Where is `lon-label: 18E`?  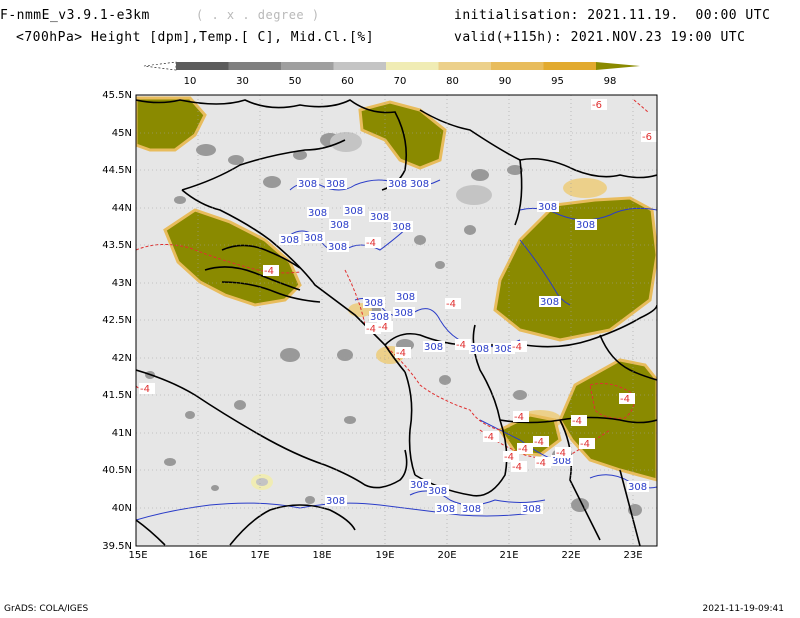 lon-label: 18E is located at coordinates (321, 555).